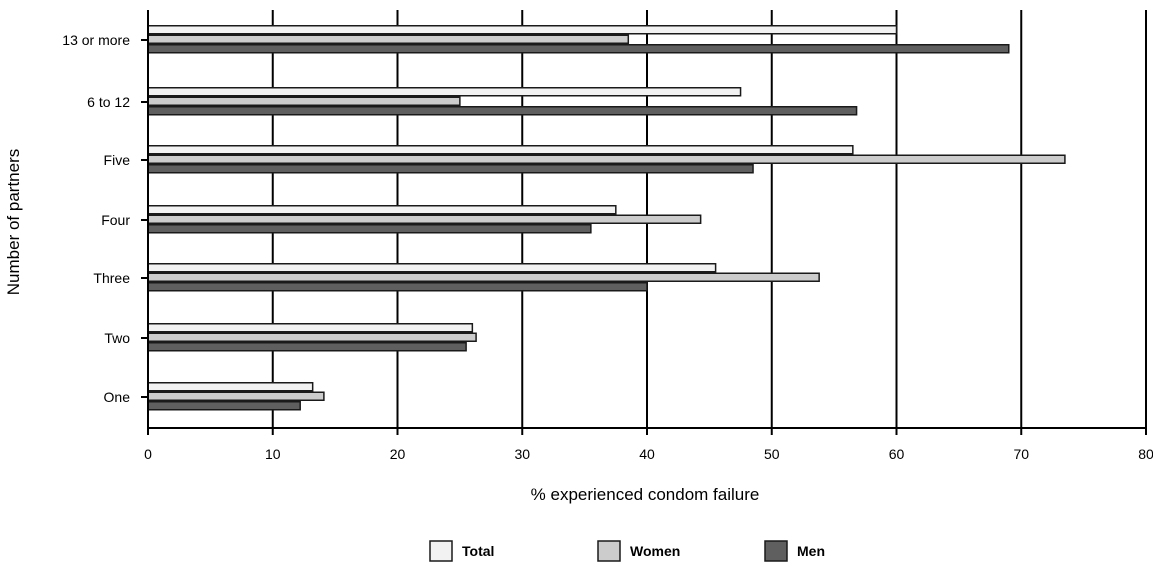 This screenshot has width=1153, height=567. Describe the element at coordinates (441, 551) in the screenshot. I see `legend-swatch-total` at that location.